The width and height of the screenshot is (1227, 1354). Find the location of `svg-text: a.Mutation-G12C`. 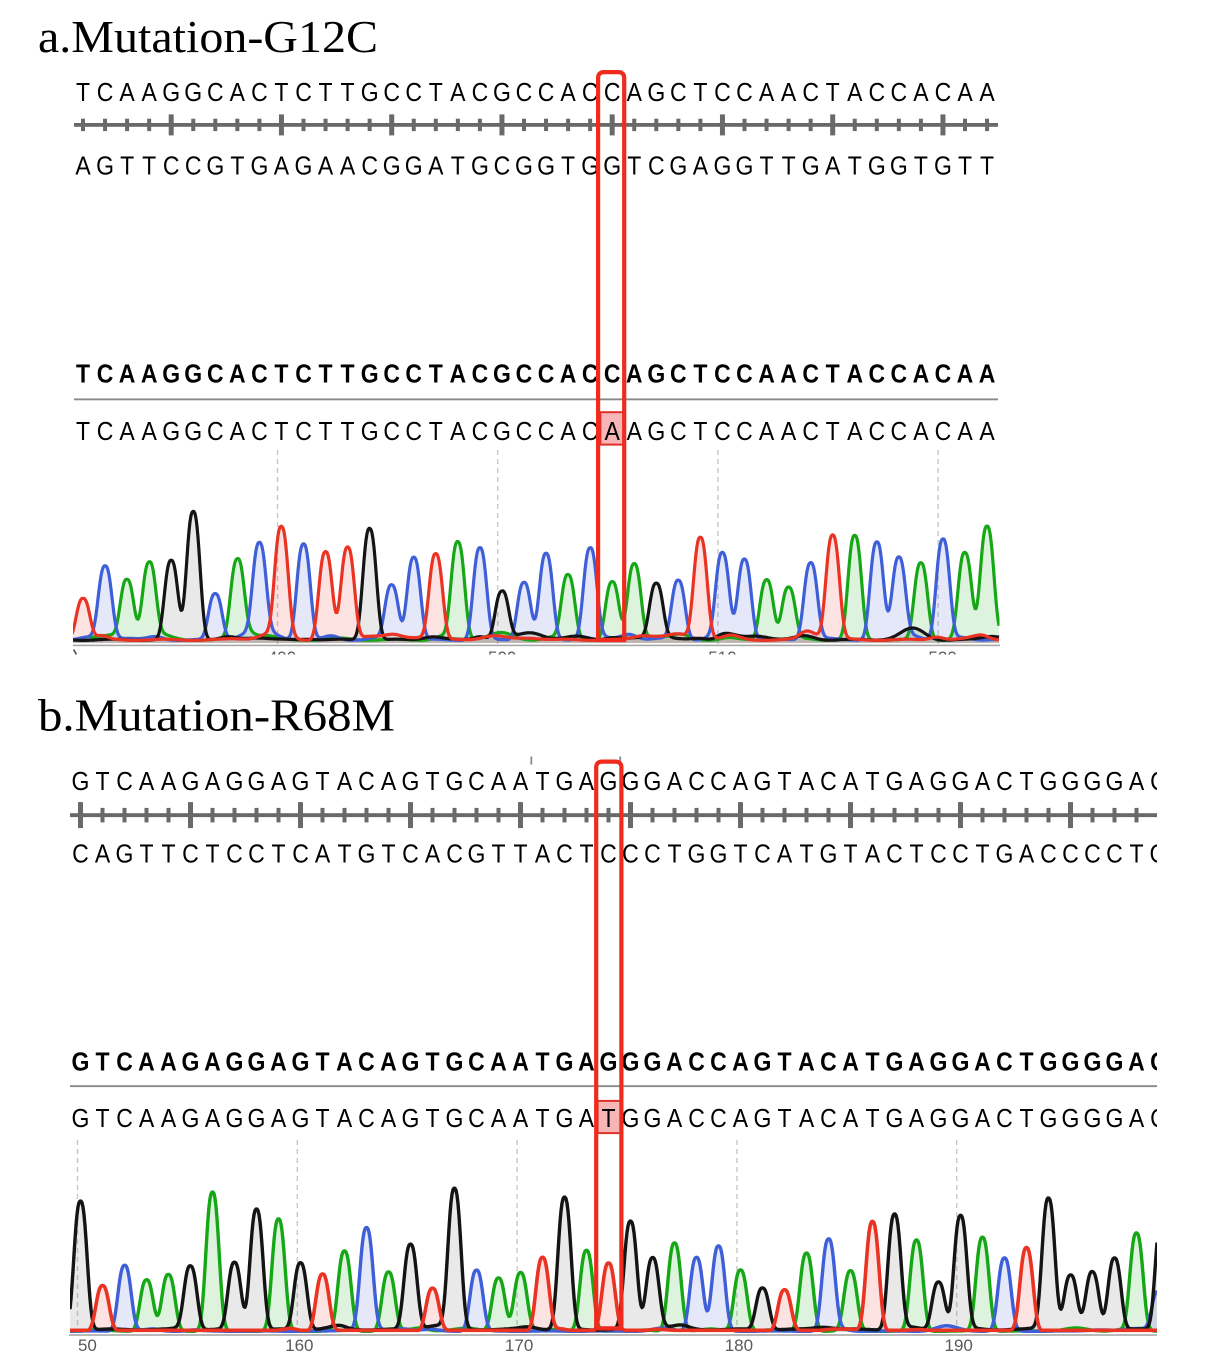

svg-text: a.Mutation-G12C is located at coordinates (208, 36).